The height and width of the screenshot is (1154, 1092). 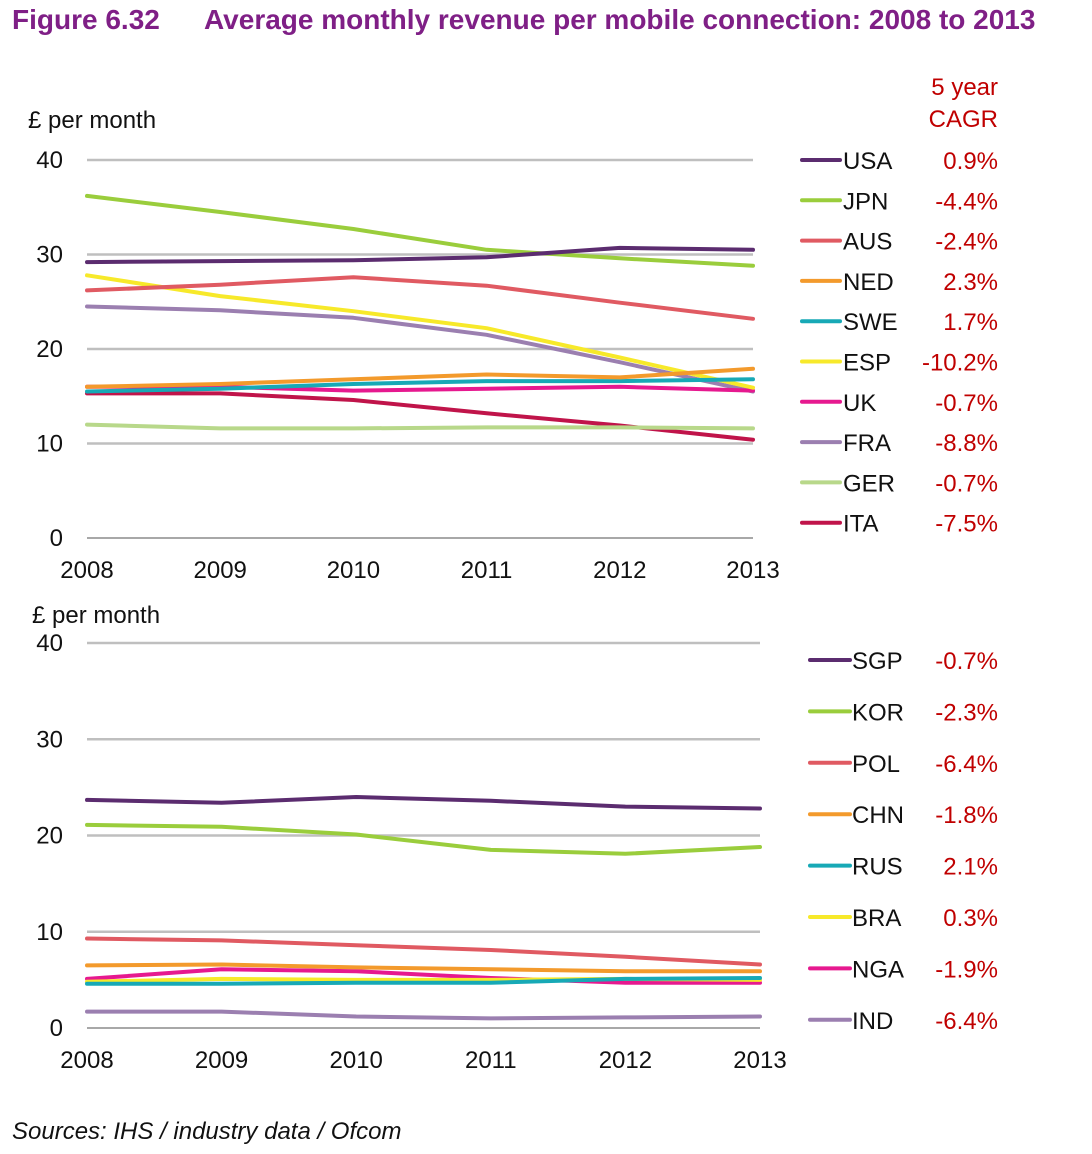 What do you see at coordinates (903, 1021) in the screenshot?
I see `legend-item: IND -6.4%` at bounding box center [903, 1021].